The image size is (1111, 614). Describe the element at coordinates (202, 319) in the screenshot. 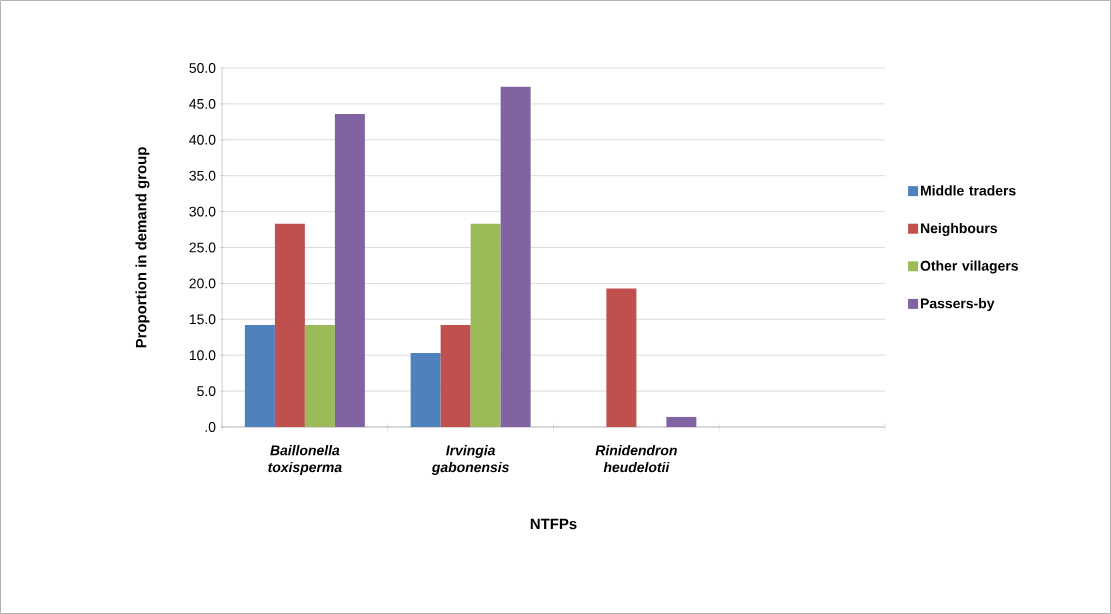

I see `y-tick-label: 15.0` at that location.